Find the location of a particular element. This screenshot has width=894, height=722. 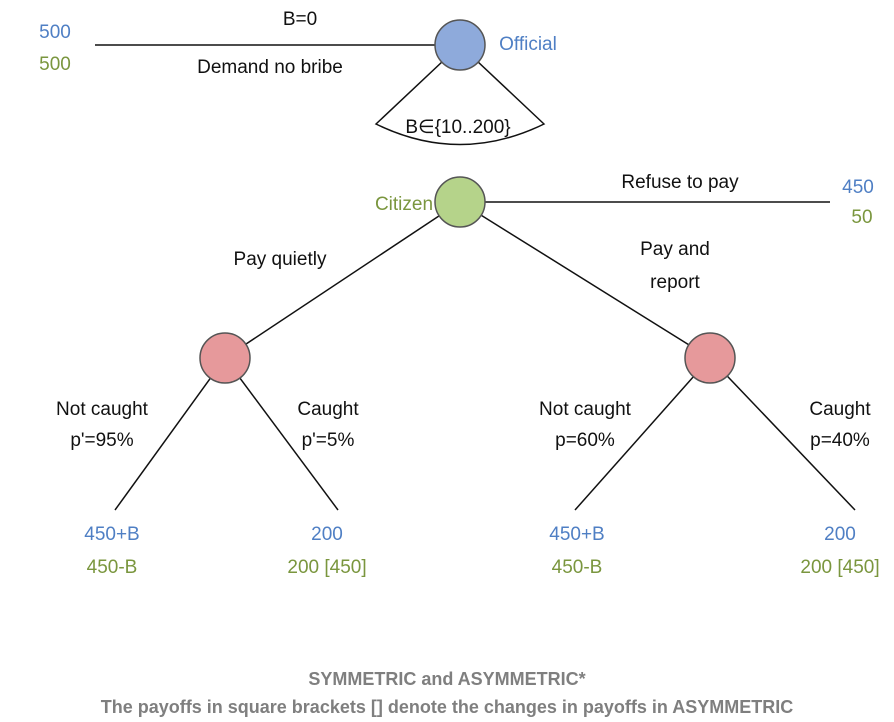

payoff-official: 500 is located at coordinates (55, 32).